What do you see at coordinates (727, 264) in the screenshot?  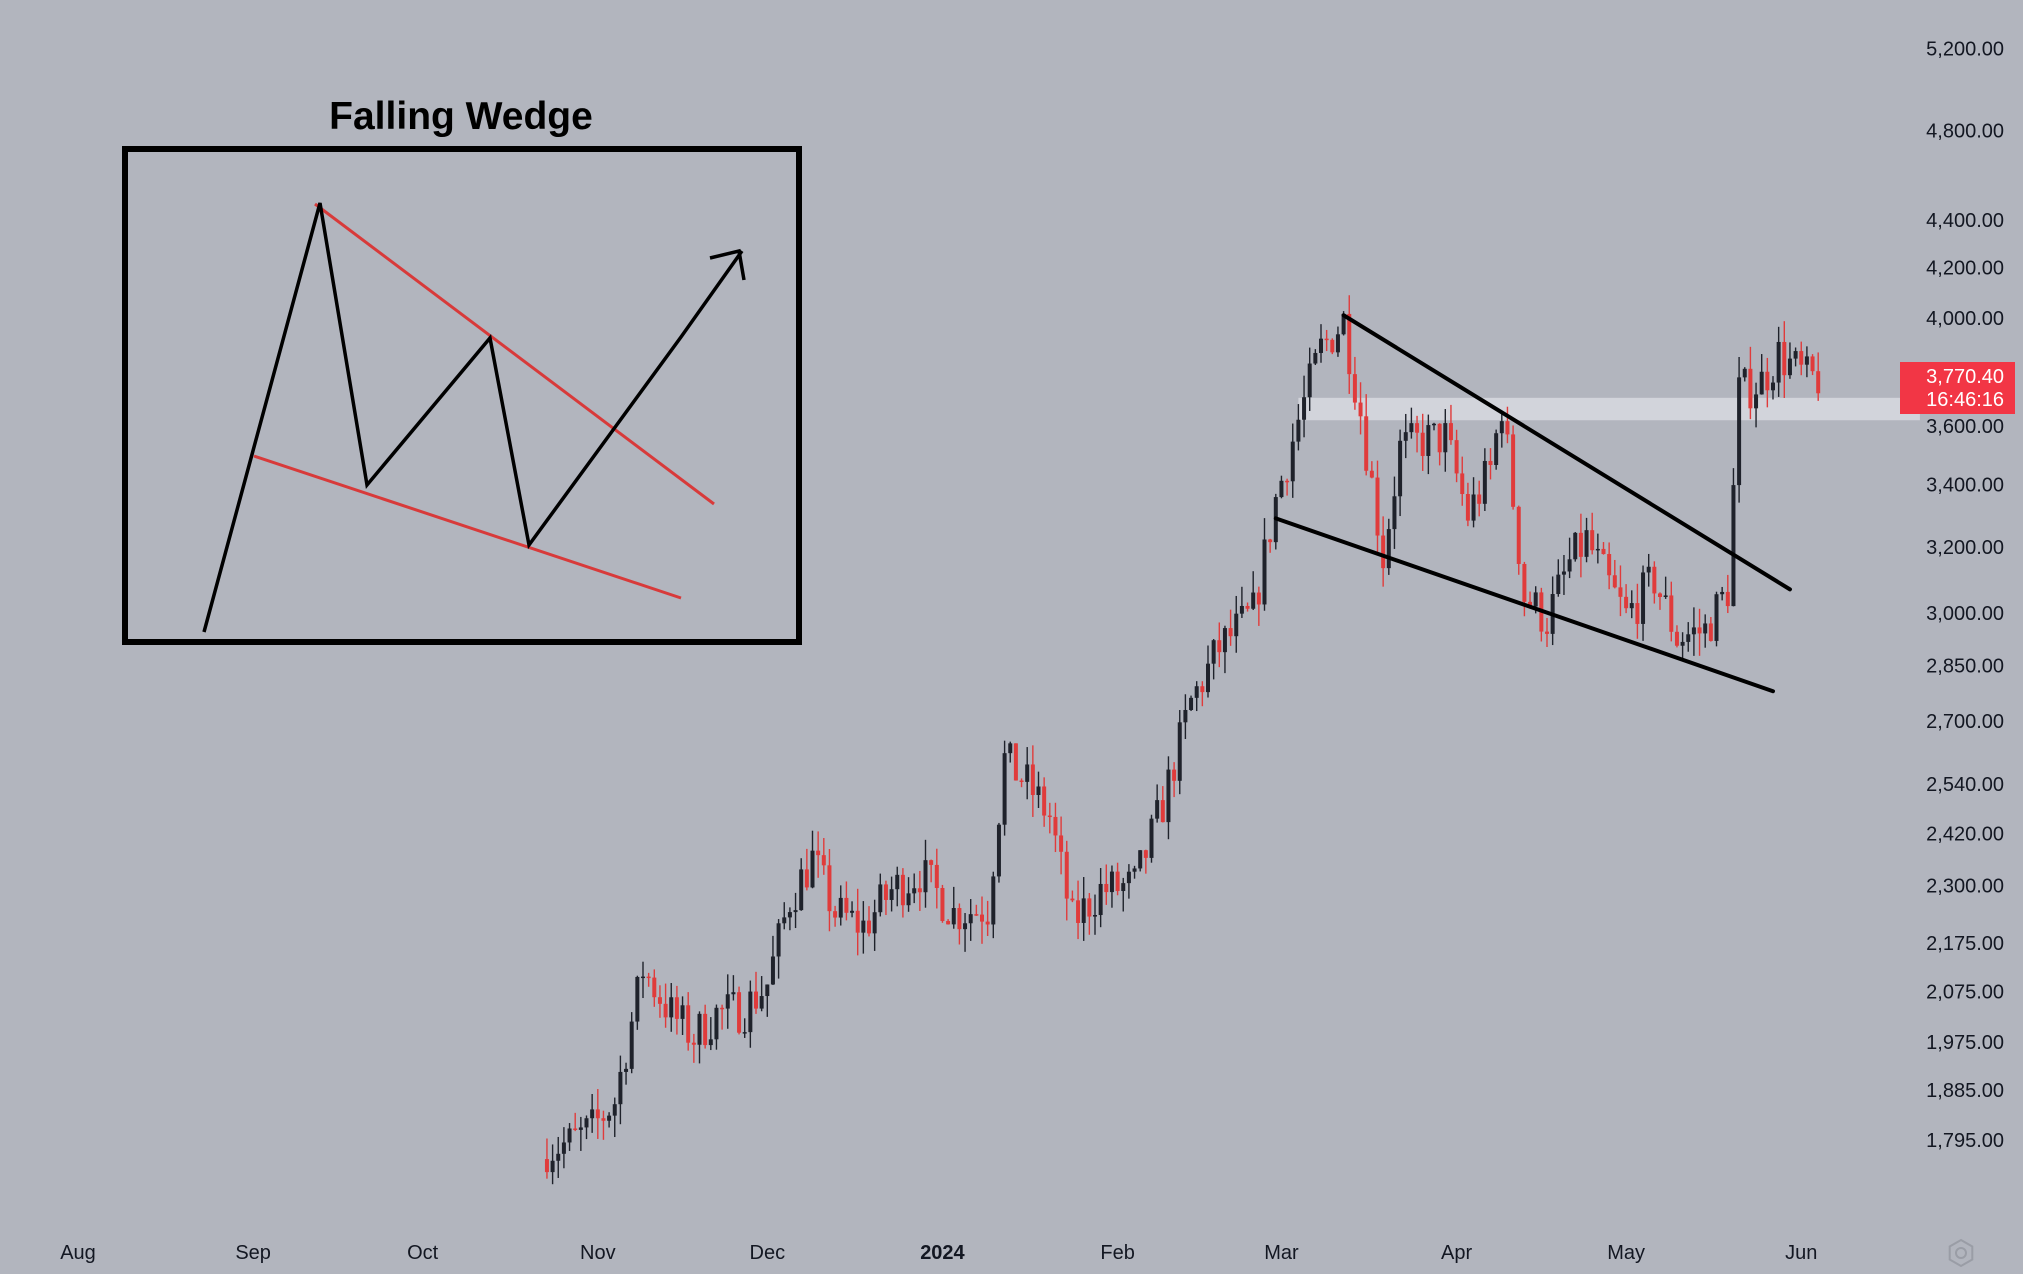 I see `inset-breakout-arrowhead` at bounding box center [727, 264].